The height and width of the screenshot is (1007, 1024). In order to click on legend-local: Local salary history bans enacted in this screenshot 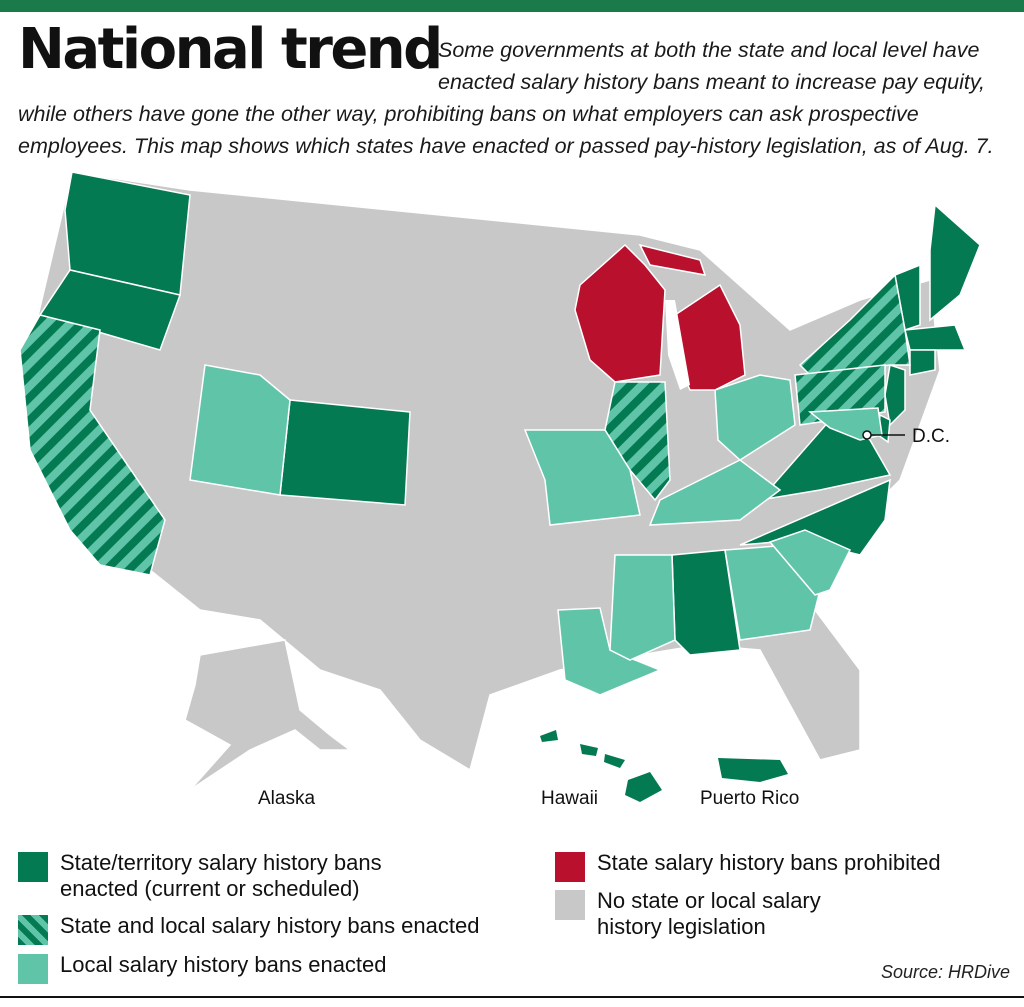, I will do `click(288, 968)`.